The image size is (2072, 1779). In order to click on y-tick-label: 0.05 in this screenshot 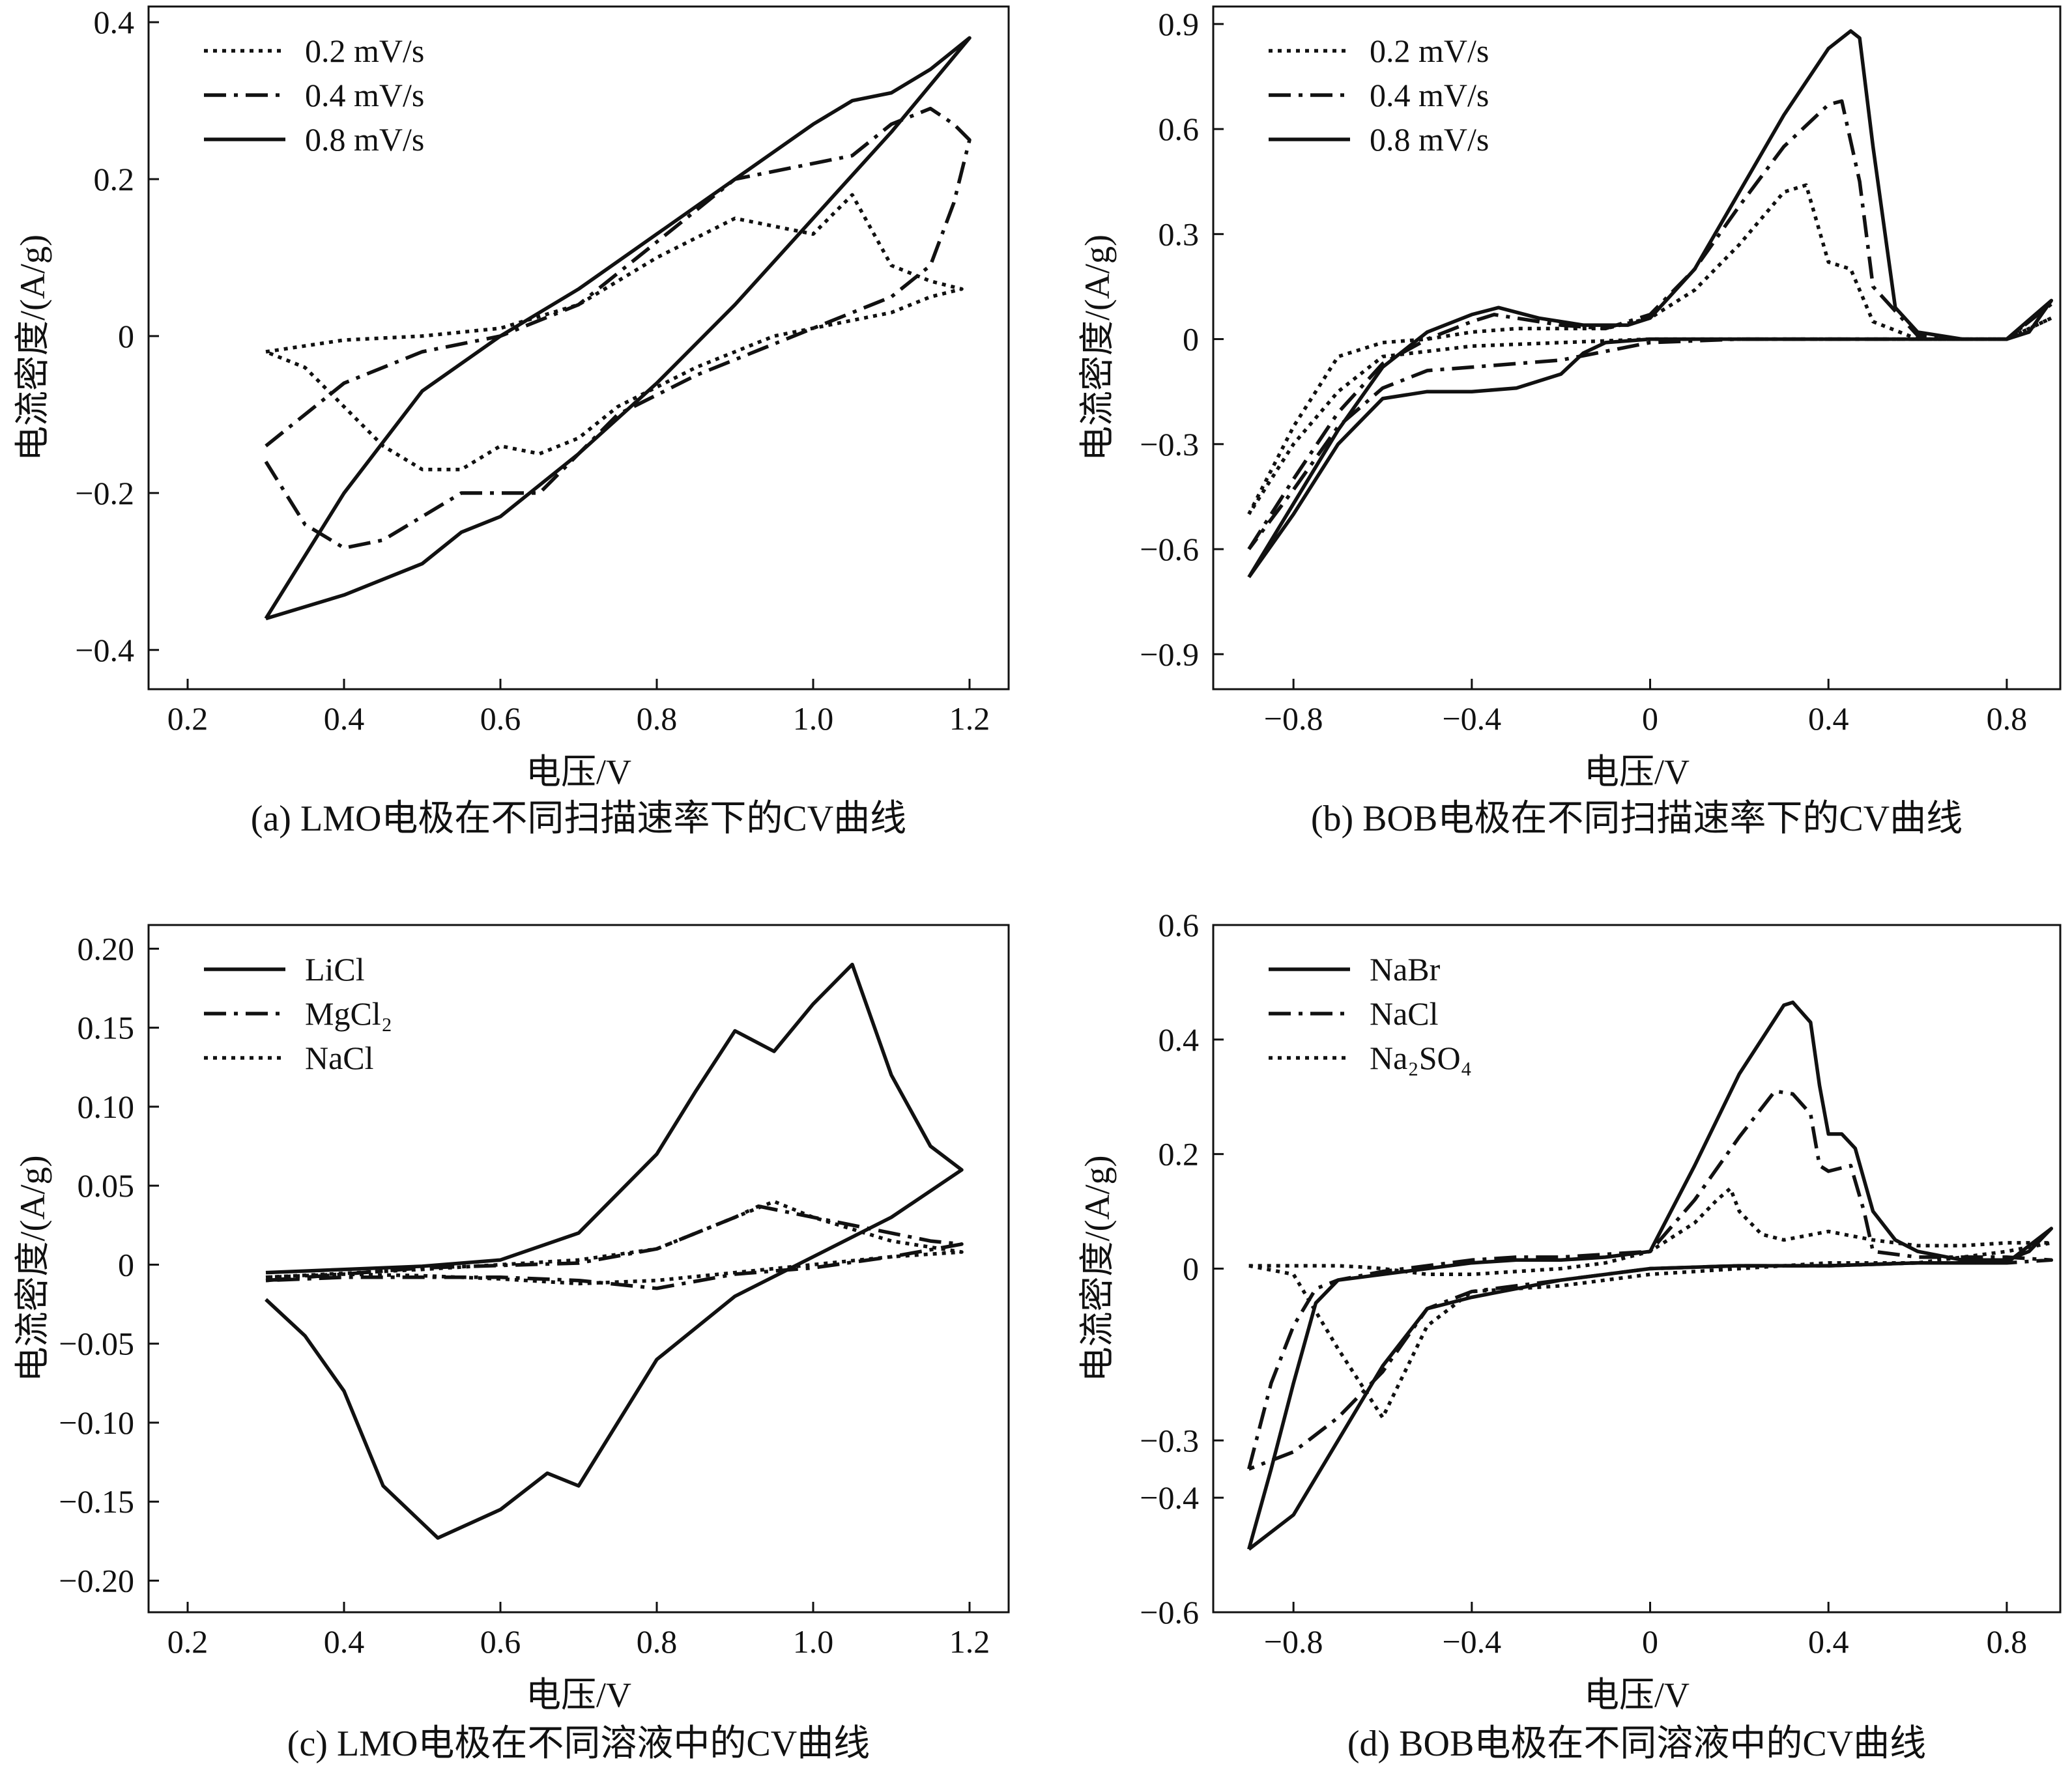, I will do `click(106, 1185)`.